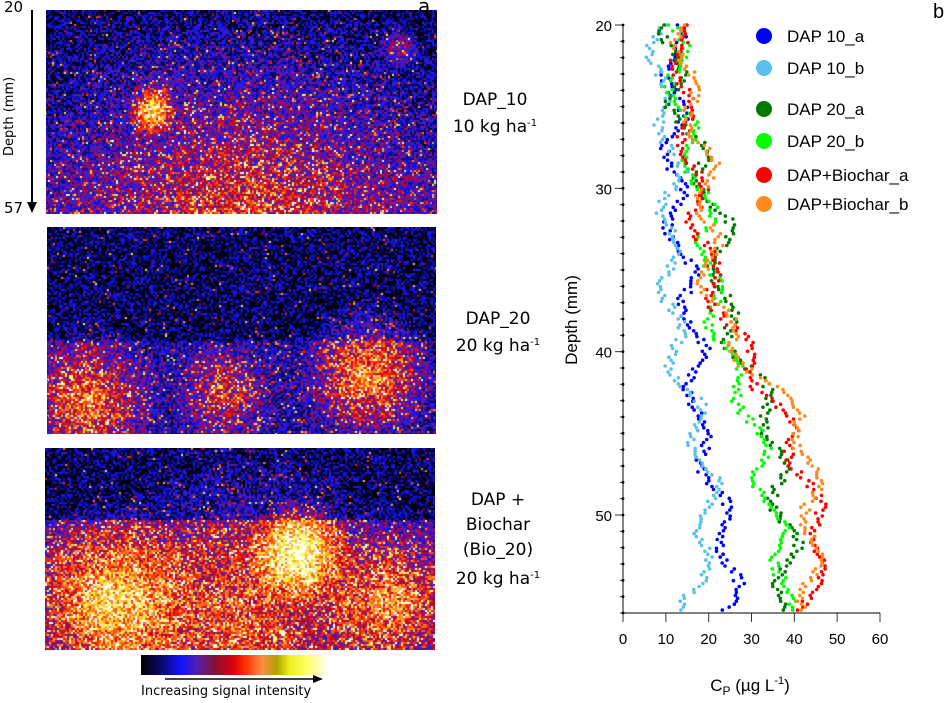 The image size is (949, 703). I want to click on intensity-colorbar, so click(234, 665).